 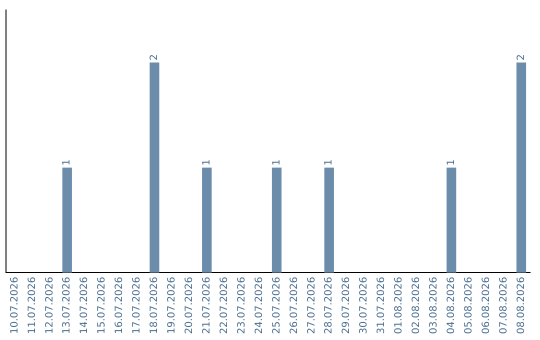 I want to click on x-tick-label: 25.07.2026, so click(x=276, y=305).